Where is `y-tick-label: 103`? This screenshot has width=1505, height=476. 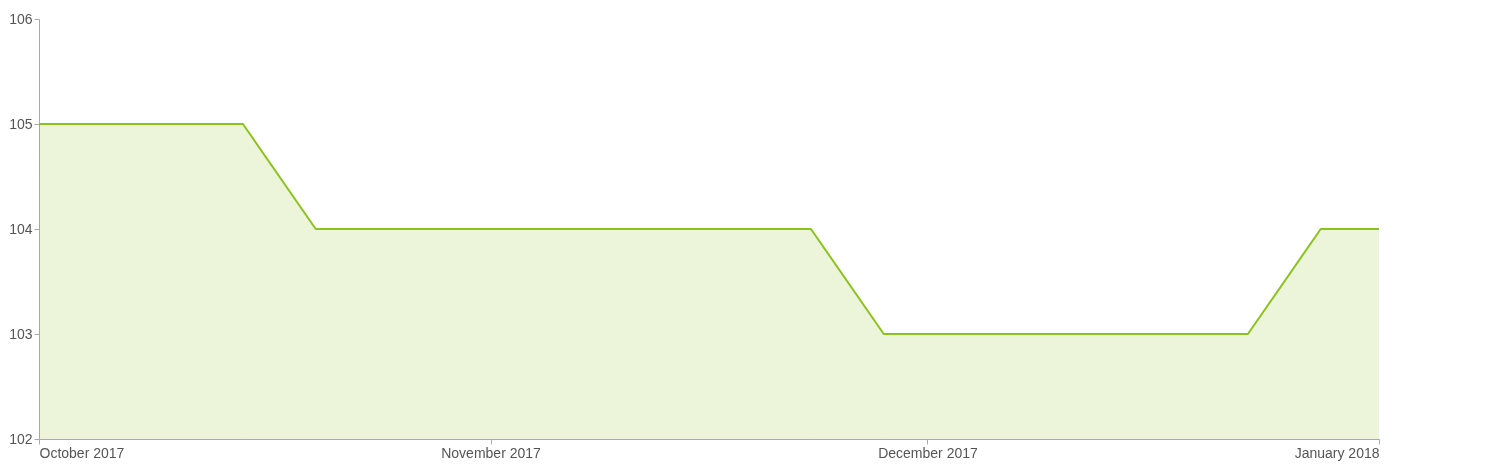
y-tick-label: 103 is located at coordinates (21, 333).